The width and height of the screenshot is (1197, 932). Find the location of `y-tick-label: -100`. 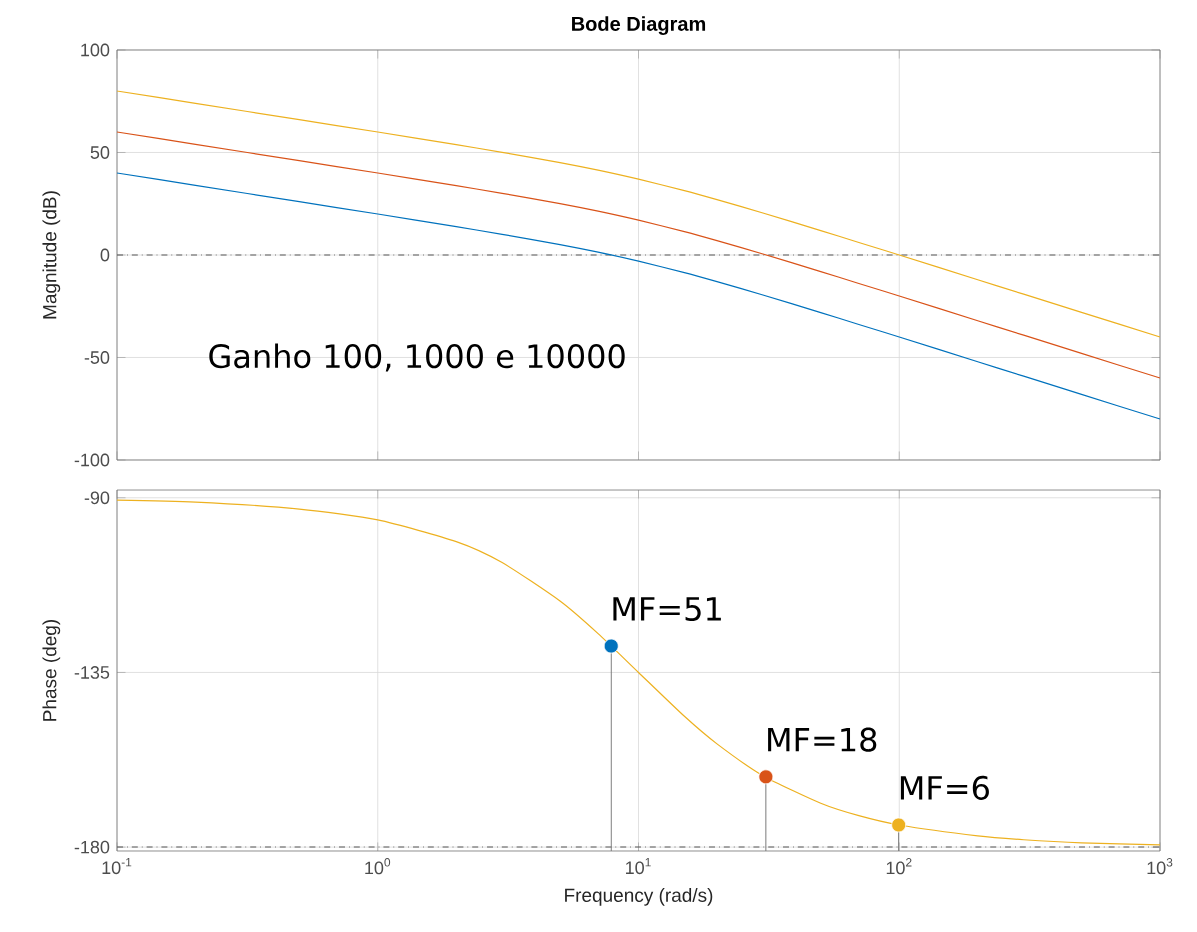

y-tick-label: -100 is located at coordinates (92, 460).